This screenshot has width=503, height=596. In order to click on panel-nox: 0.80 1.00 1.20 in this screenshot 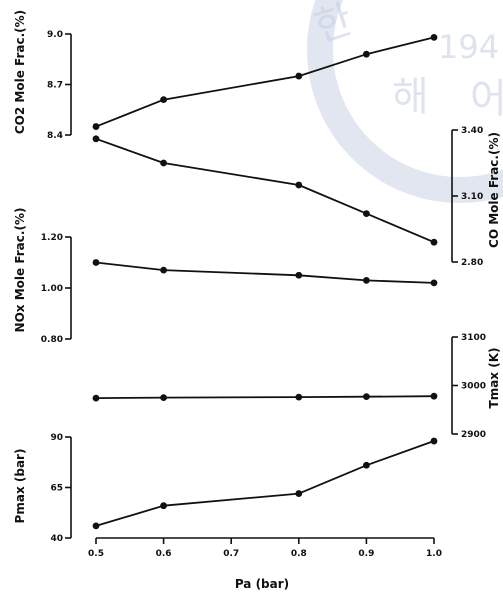, I will do `click(239, 289)`.